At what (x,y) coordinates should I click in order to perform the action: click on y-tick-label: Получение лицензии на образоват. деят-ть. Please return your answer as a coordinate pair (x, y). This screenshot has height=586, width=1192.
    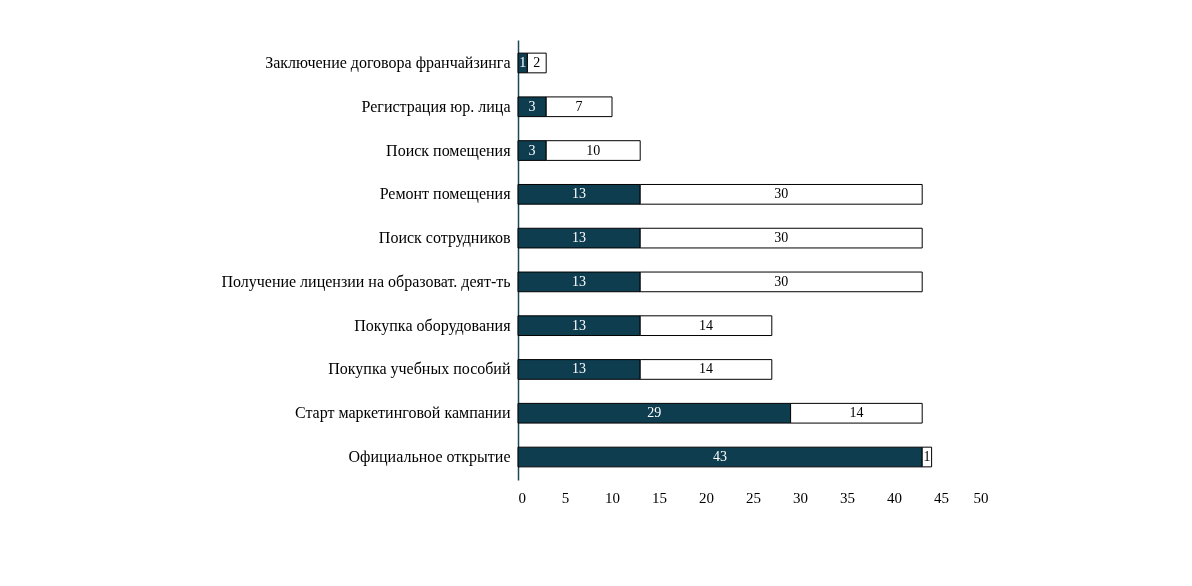
    Looking at the image, I should click on (366, 281).